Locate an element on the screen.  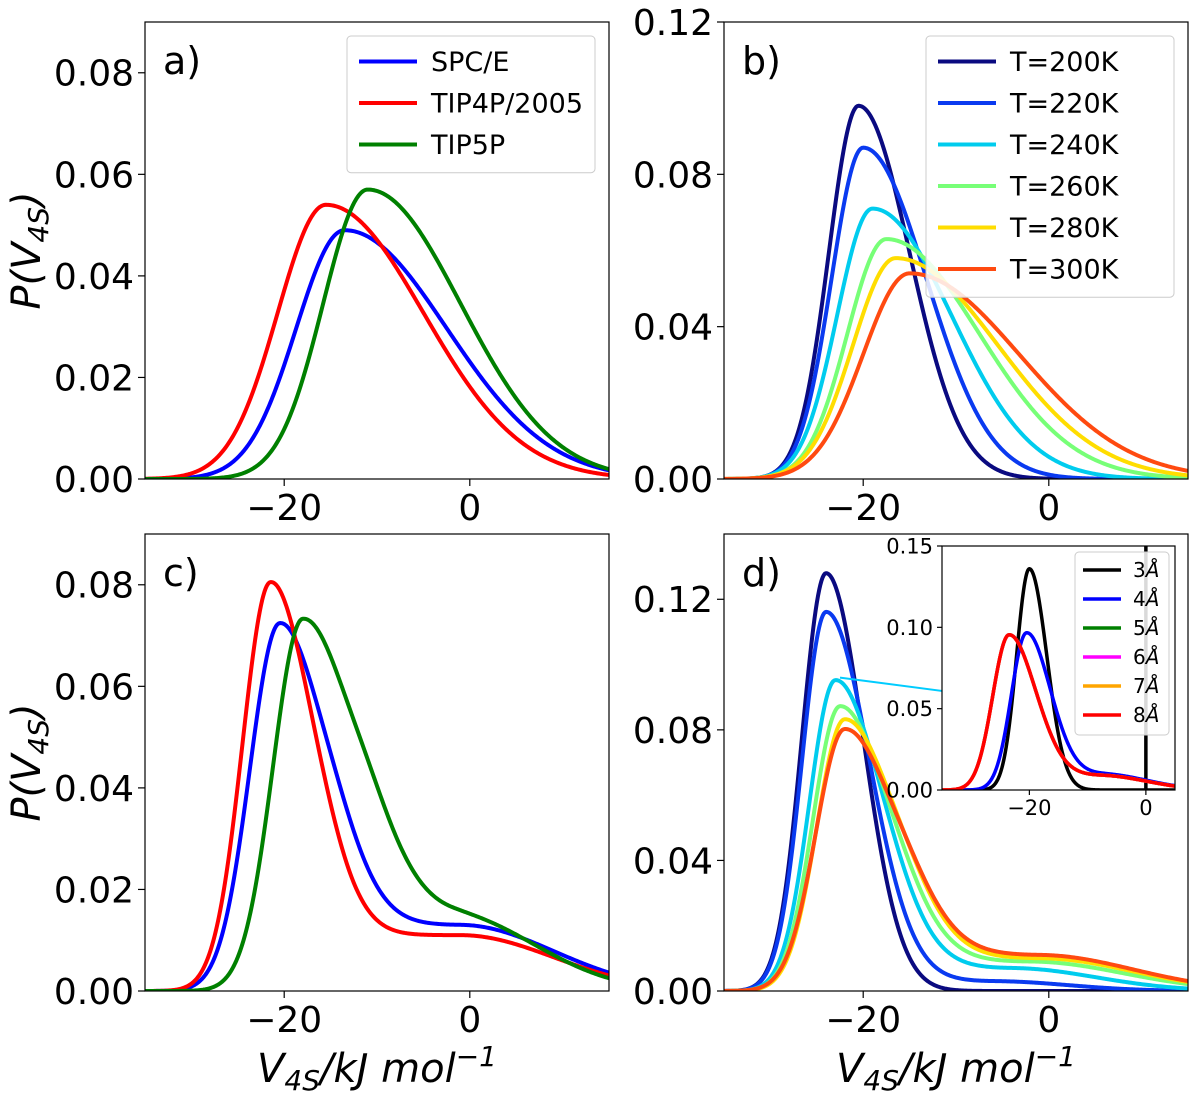
panel-b-legend-label: T=280K is located at coordinates (1064, 228).